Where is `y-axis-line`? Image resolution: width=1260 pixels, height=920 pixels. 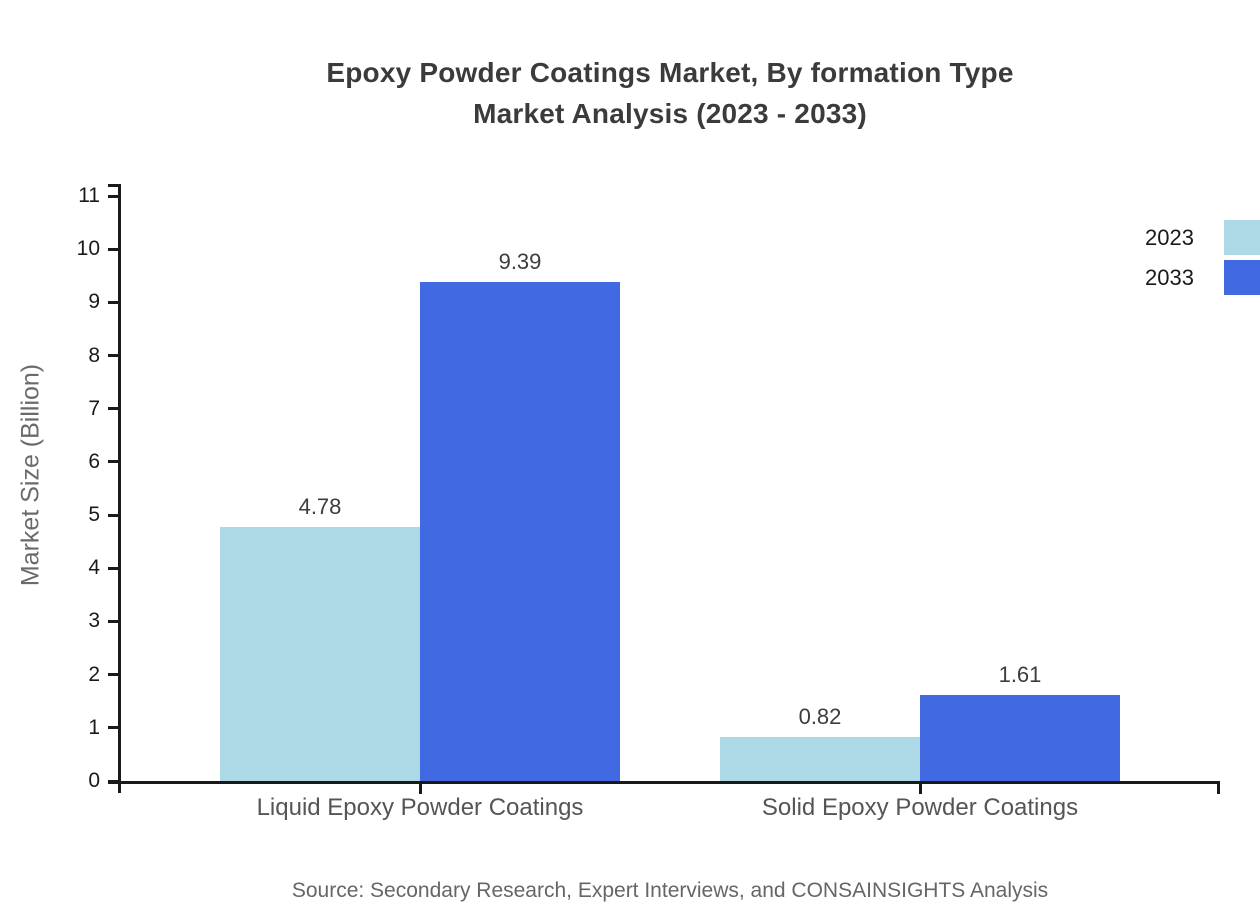
y-axis-line is located at coordinates (119, 488).